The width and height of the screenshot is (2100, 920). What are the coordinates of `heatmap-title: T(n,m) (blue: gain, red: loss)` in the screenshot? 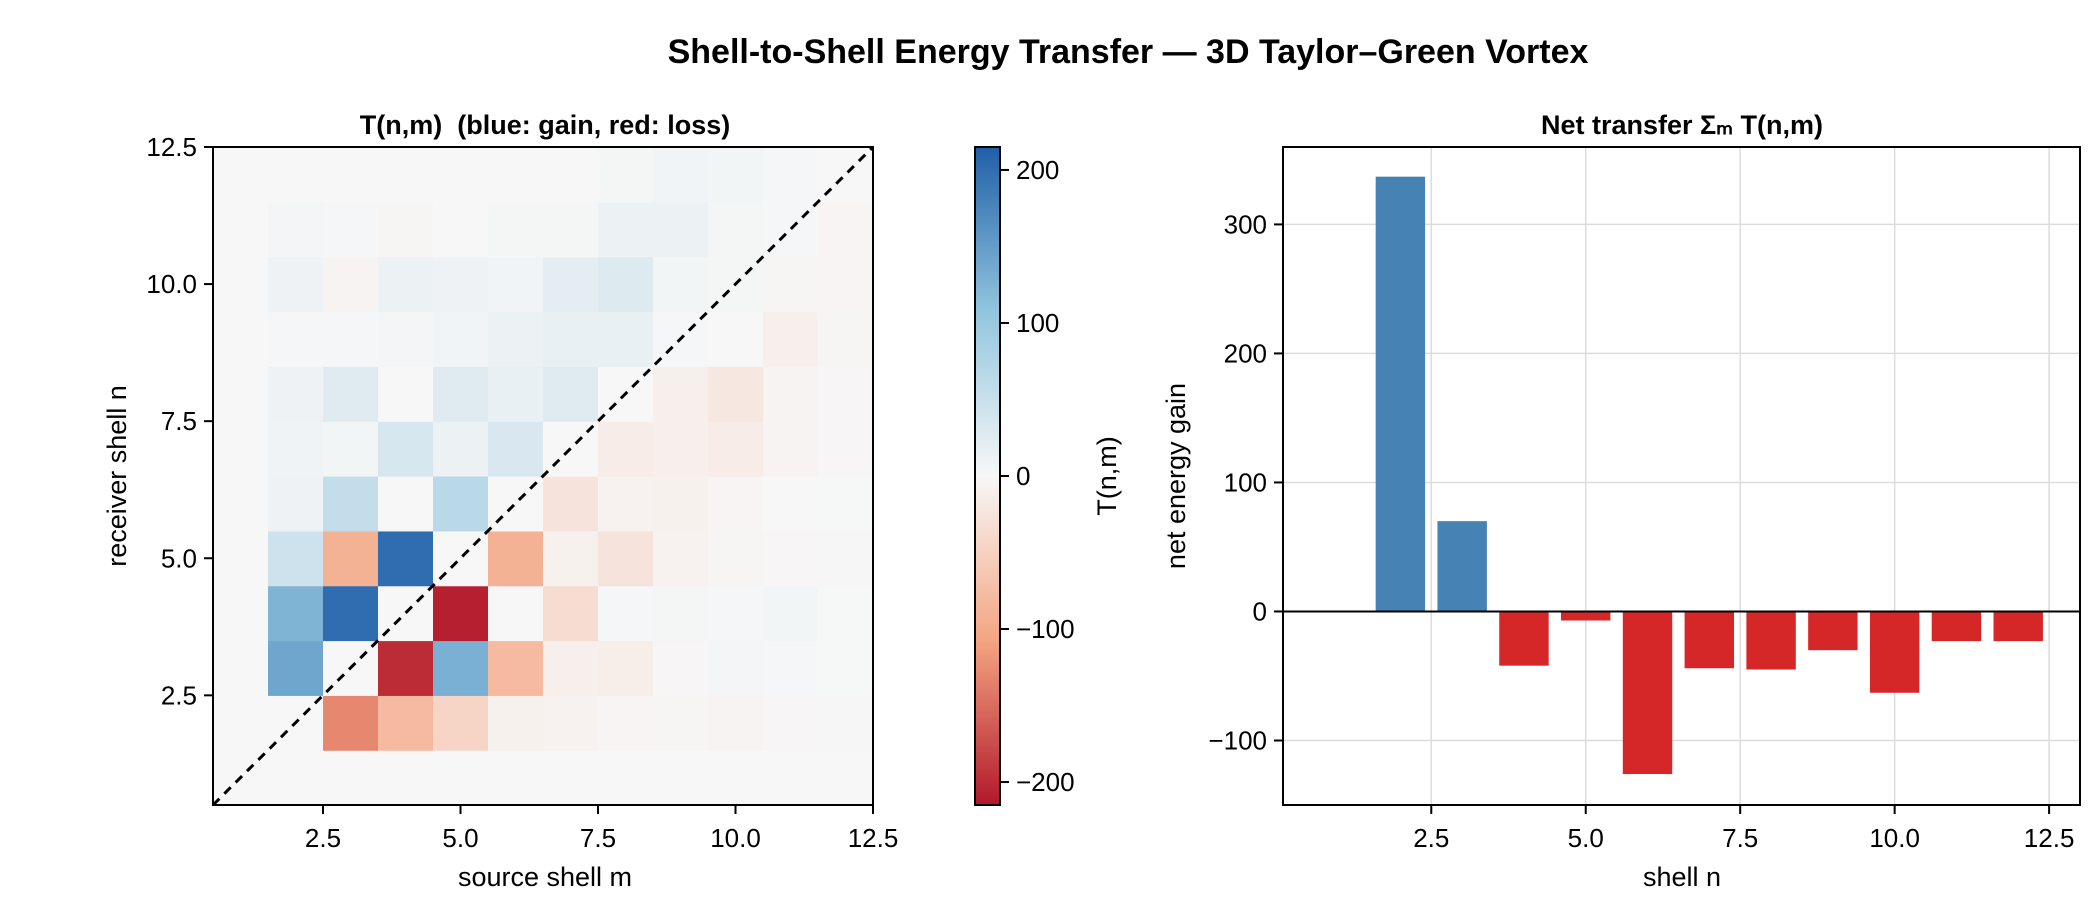 It's located at (545, 125).